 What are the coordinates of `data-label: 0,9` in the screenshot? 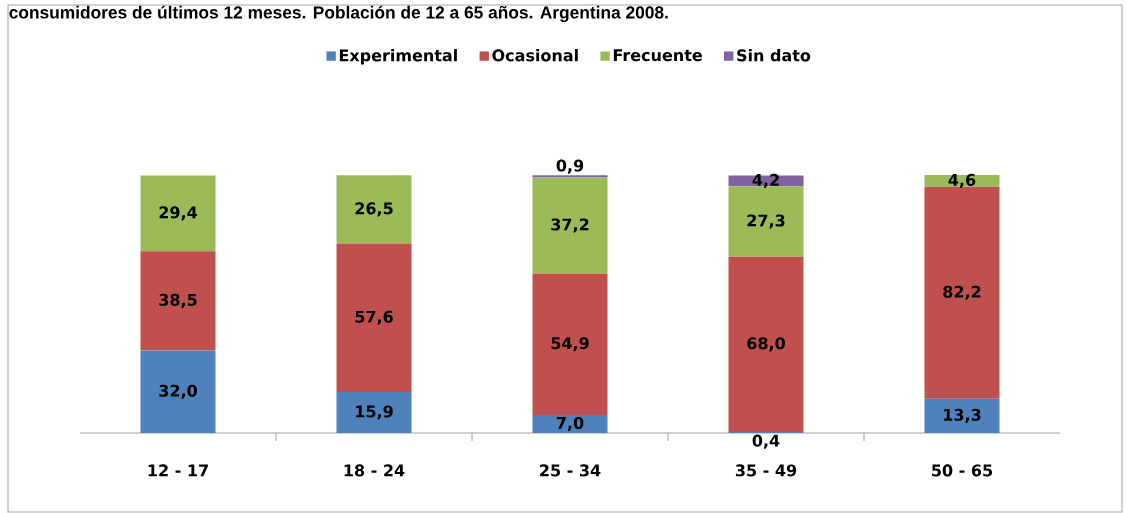 It's located at (570, 166).